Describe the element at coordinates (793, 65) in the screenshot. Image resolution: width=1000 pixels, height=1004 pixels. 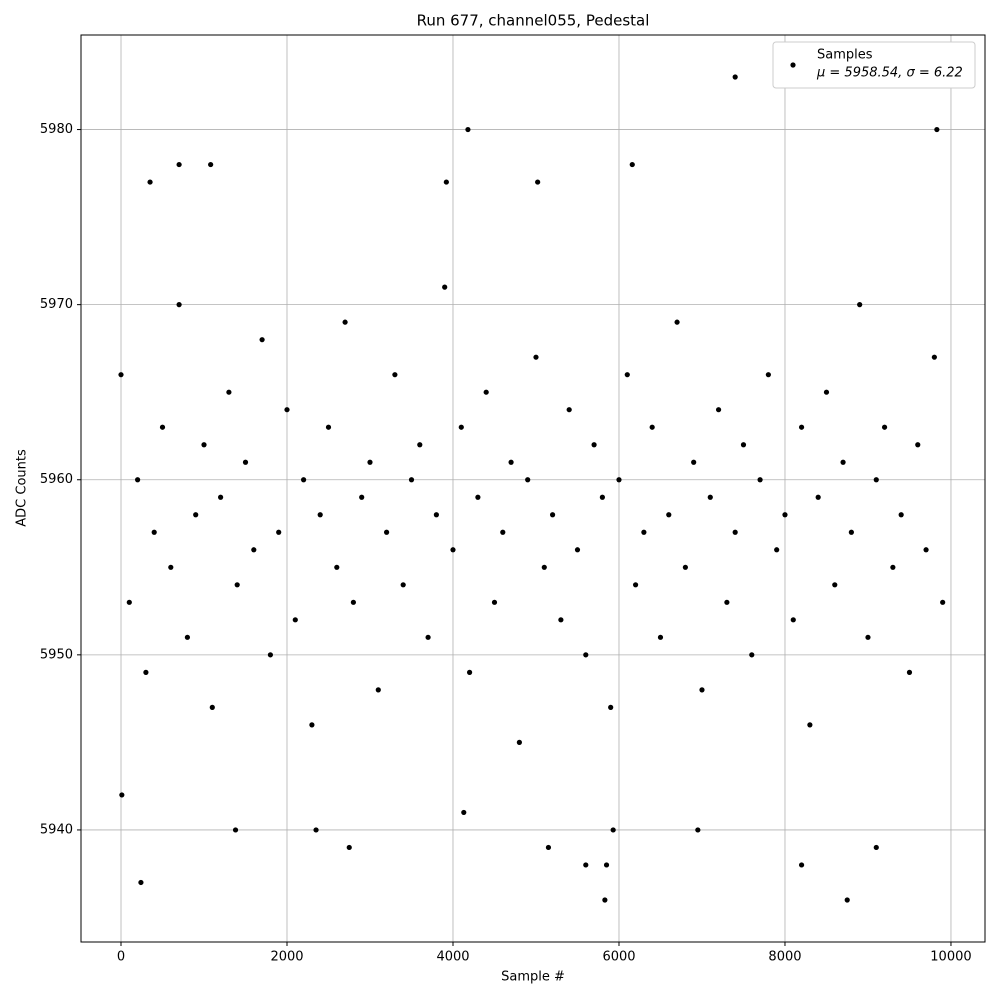
I see `legend-marker` at that location.